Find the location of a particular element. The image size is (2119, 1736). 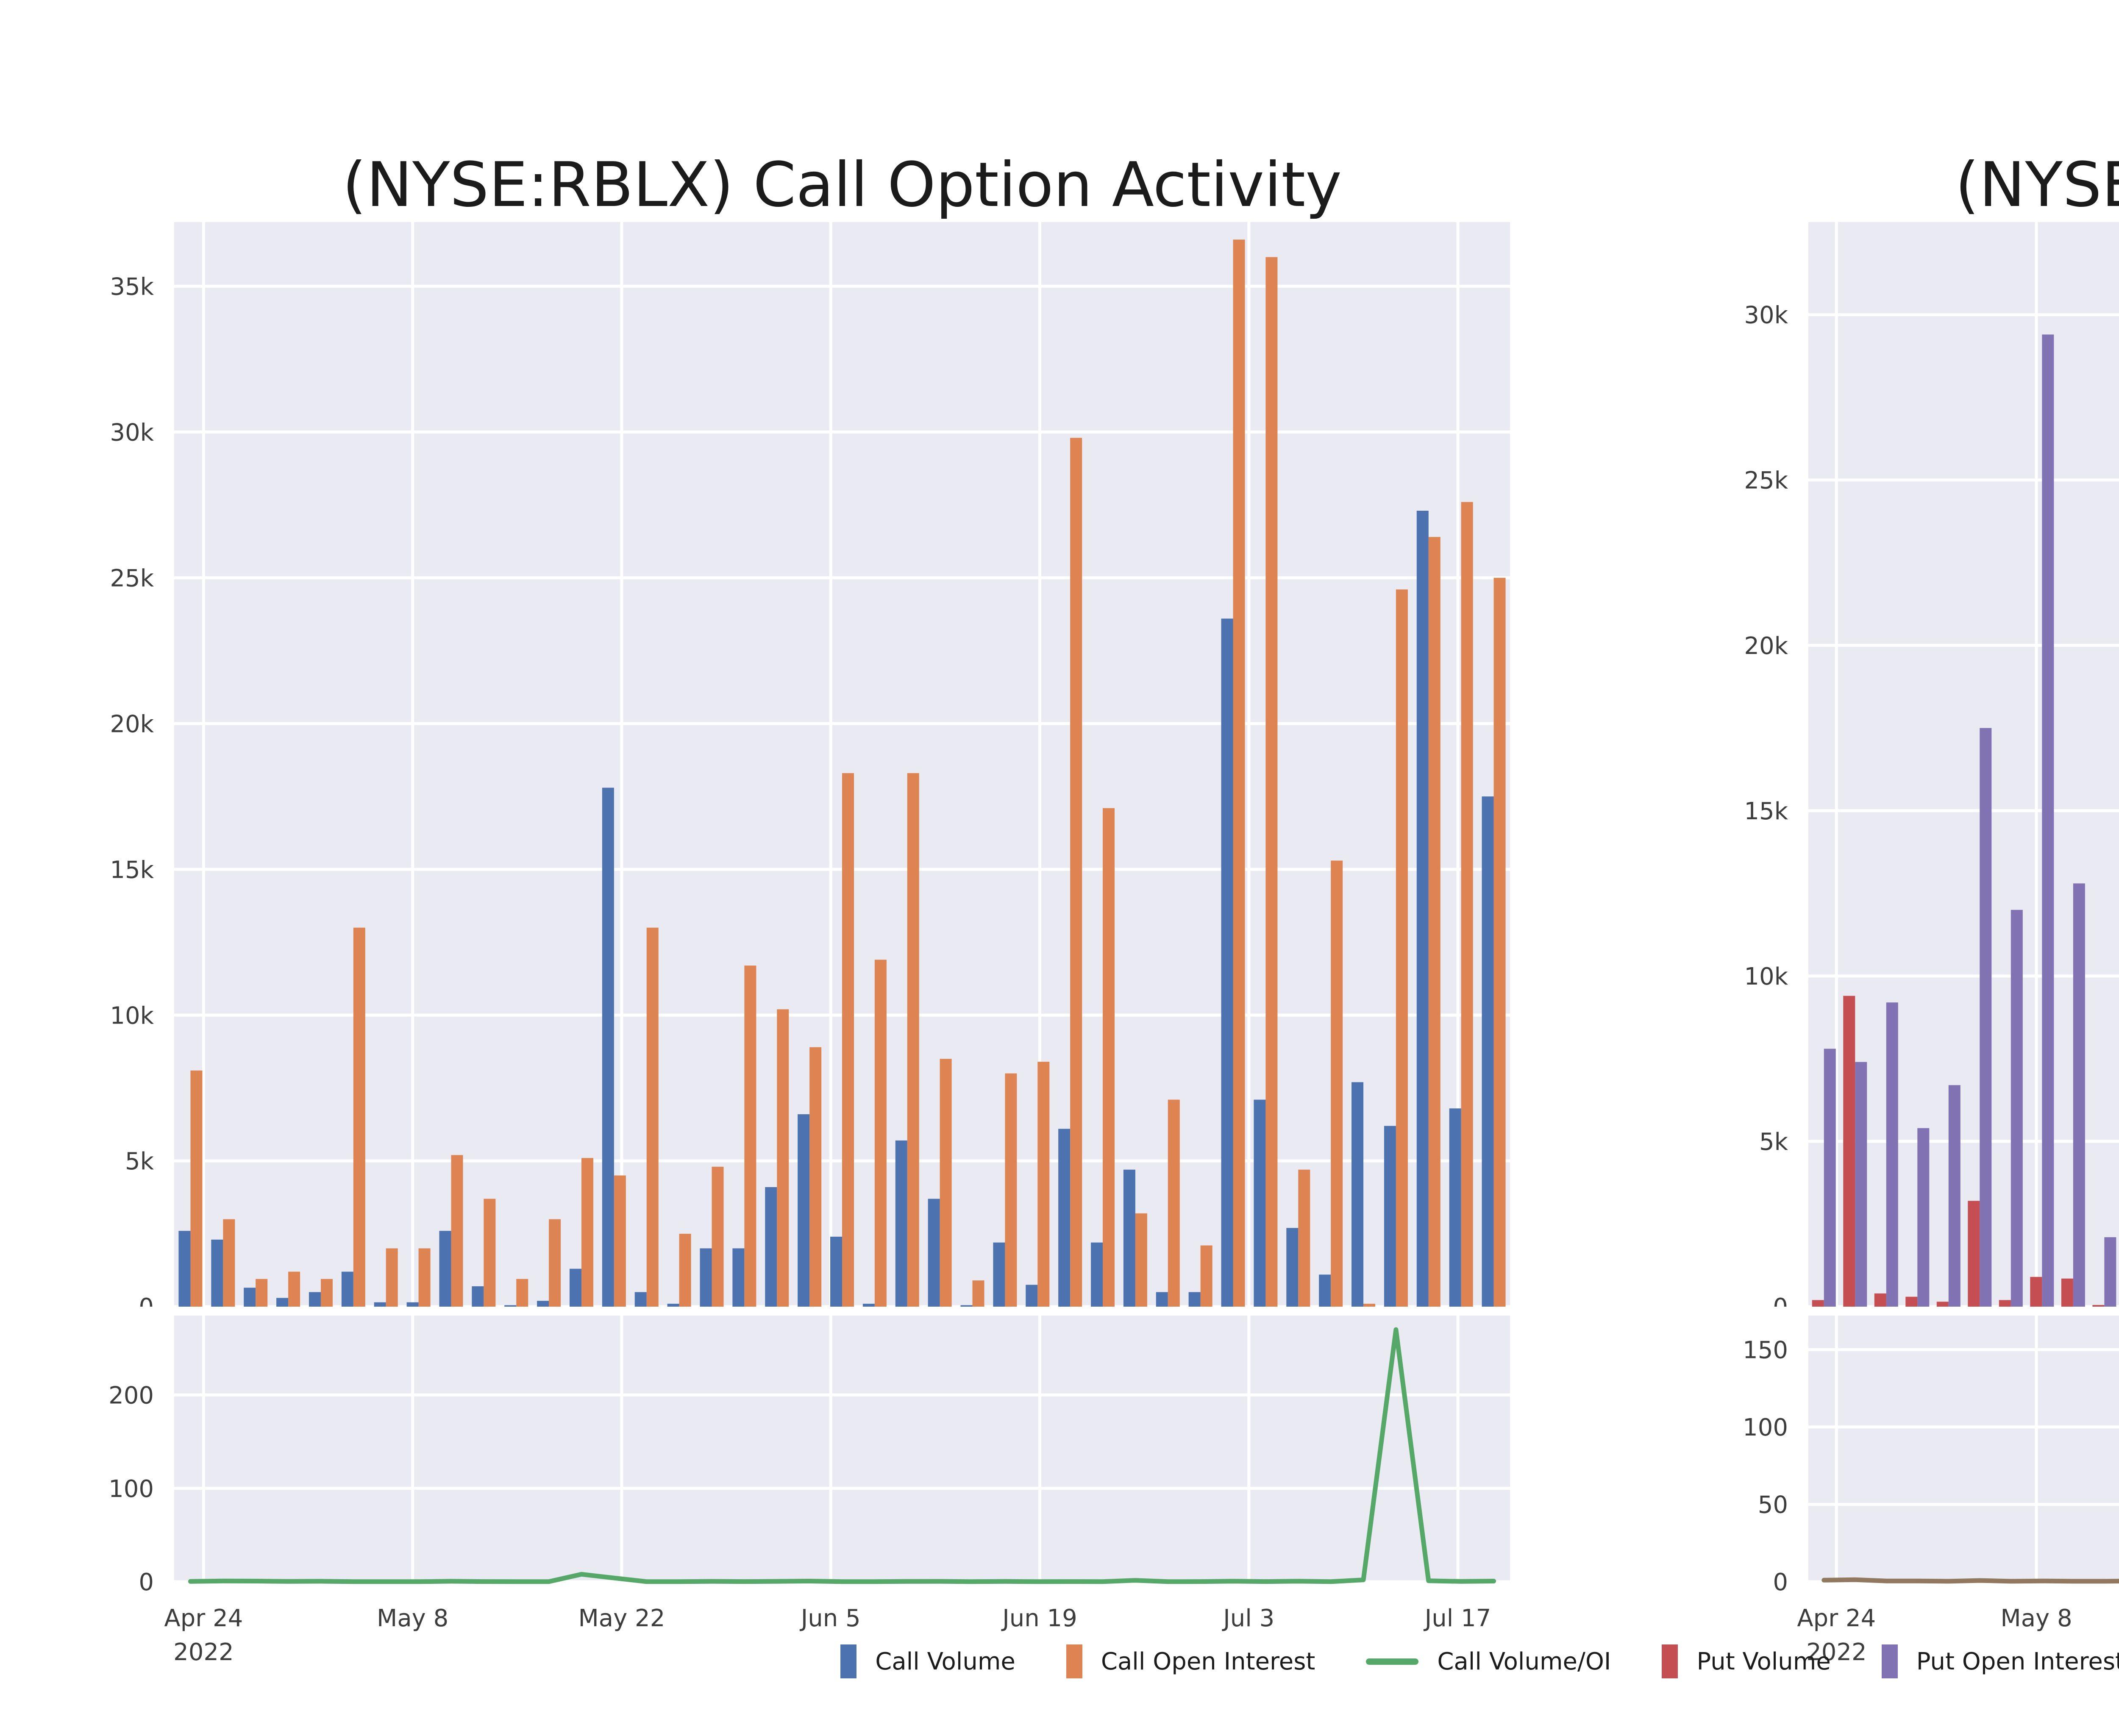

call-chart-title: (NYSE:RBLX) Call Option Activity is located at coordinates (842, 185).